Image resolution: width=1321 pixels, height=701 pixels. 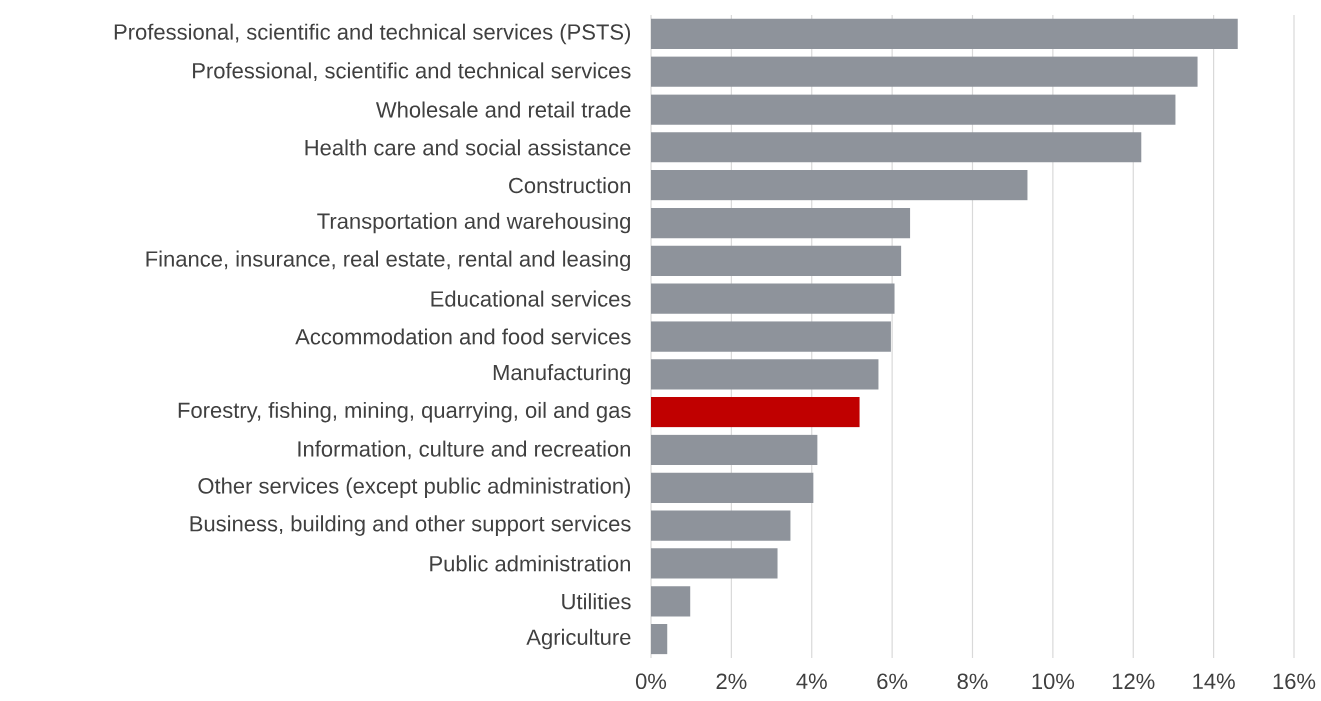 What do you see at coordinates (464, 450) in the screenshot?
I see `y-tick-label: Information, culture and recreation` at bounding box center [464, 450].